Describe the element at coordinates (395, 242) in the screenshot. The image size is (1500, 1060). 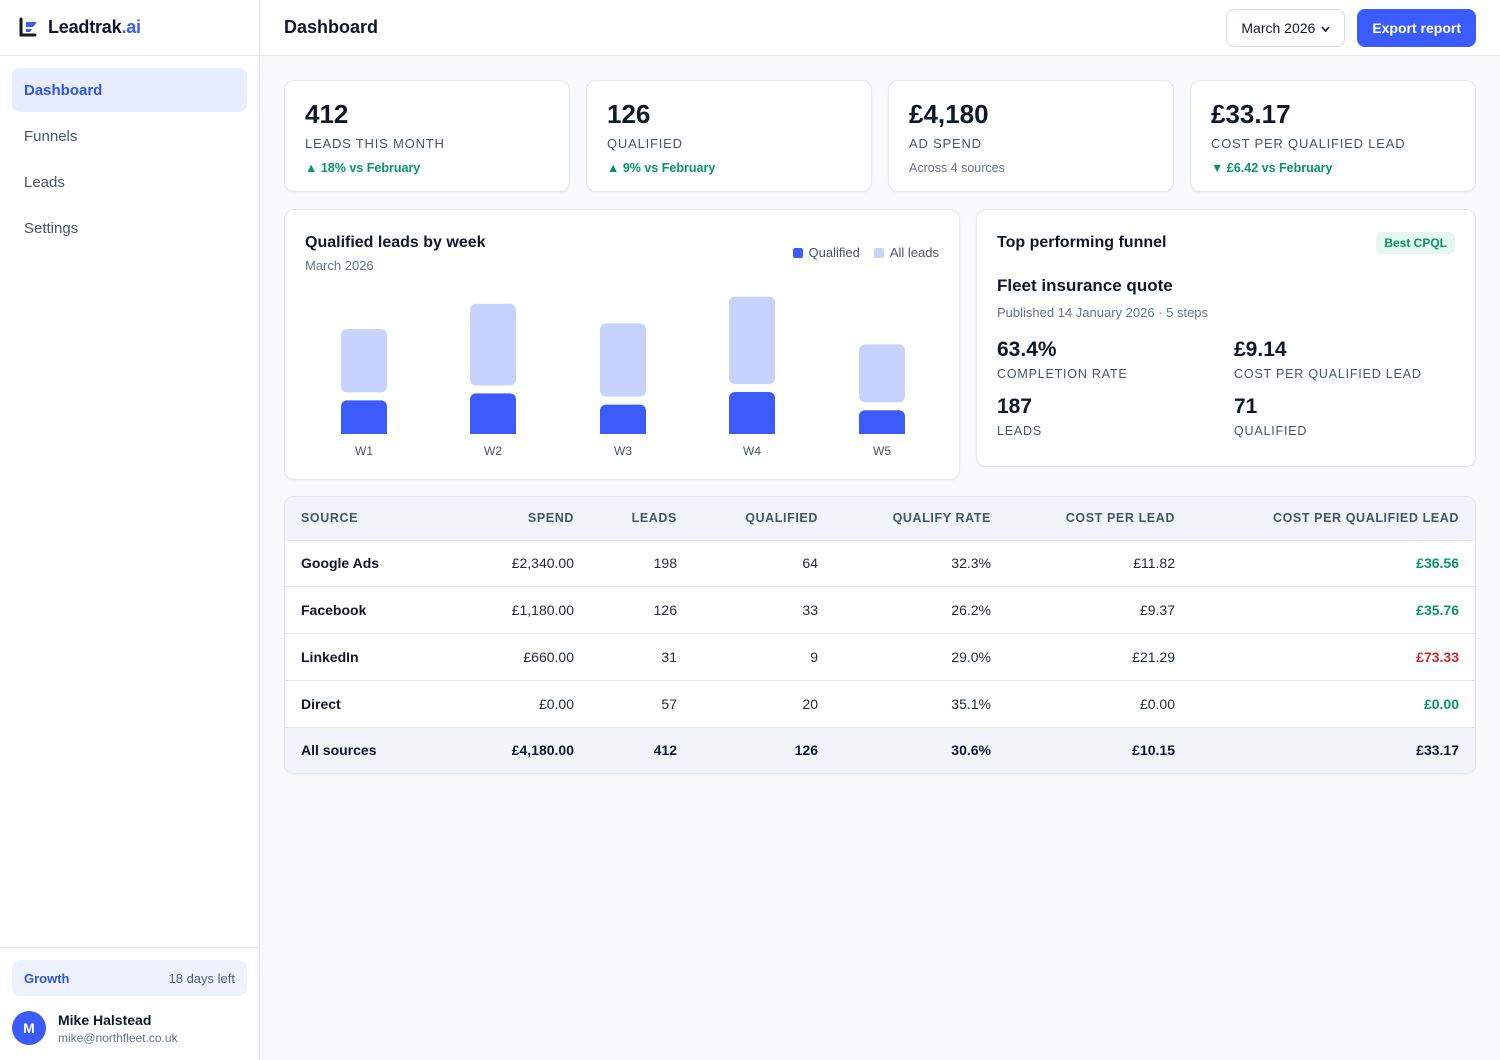
I see `chart-title: Qualified leads by week` at that location.